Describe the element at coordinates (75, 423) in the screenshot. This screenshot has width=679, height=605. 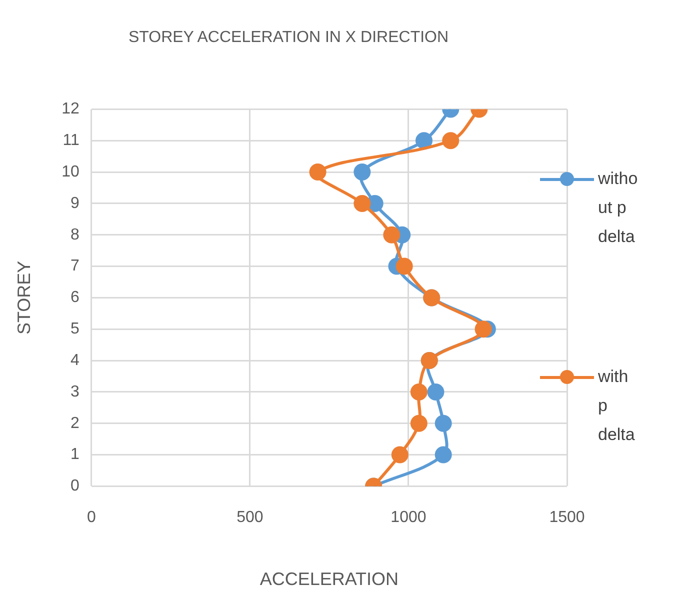
I see `y-tick-label: 2` at that location.